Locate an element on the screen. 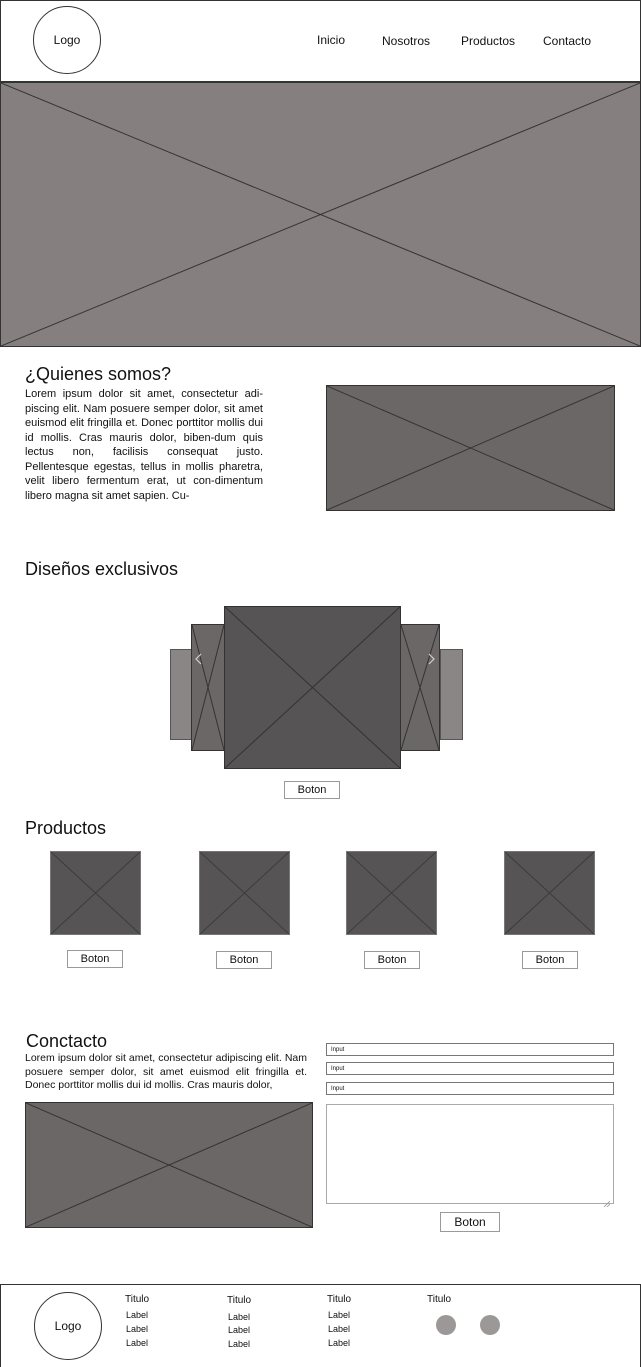 The width and height of the screenshot is (641, 1367). chevron-left-icon is located at coordinates (199, 659).